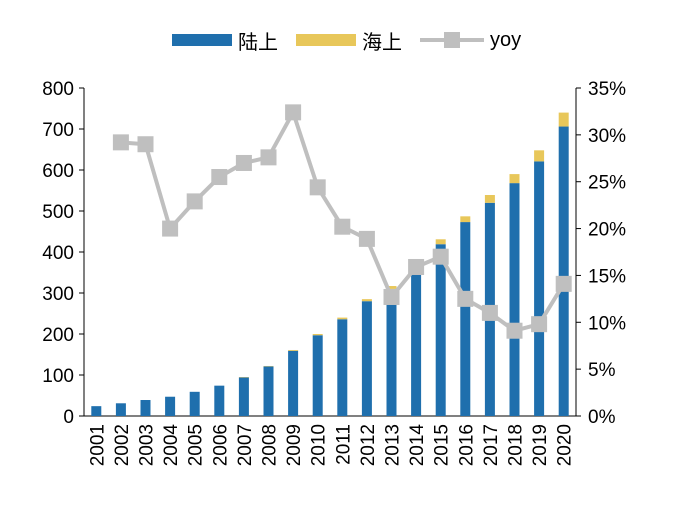 This screenshot has width=677, height=505. What do you see at coordinates (600, 253) in the screenshot?
I see `right-y-axis: 0% 5% 10% 15% 20% 25% 30% 35%` at bounding box center [600, 253].